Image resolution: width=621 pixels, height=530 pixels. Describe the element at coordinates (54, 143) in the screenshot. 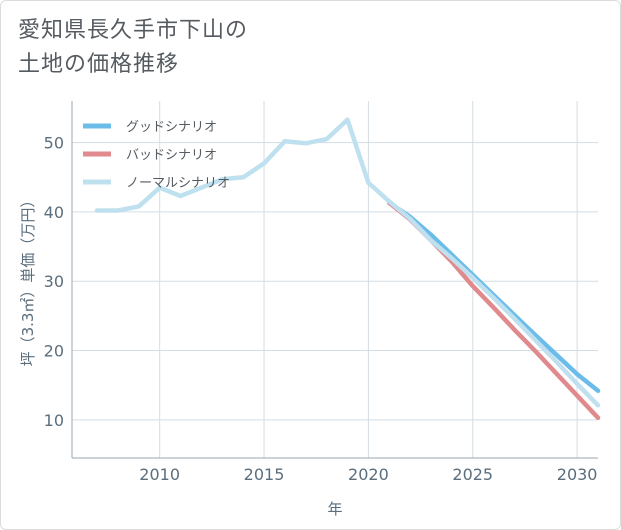

I see `y-tick-label-50: 50` at that location.